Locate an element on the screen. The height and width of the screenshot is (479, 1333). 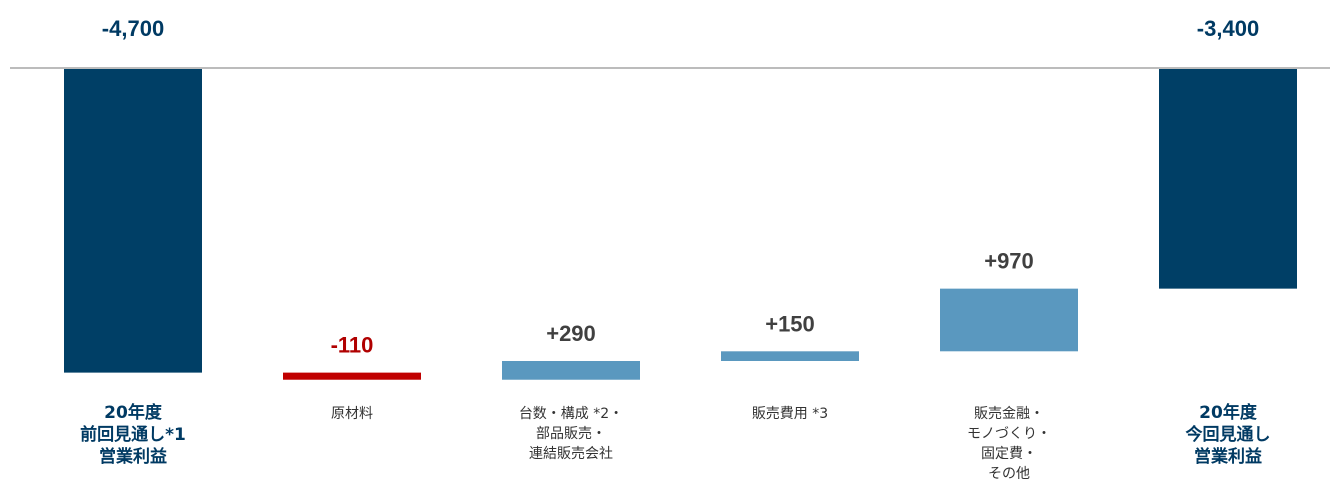
category-label-line: モノづくり・ is located at coordinates (1009, 434).